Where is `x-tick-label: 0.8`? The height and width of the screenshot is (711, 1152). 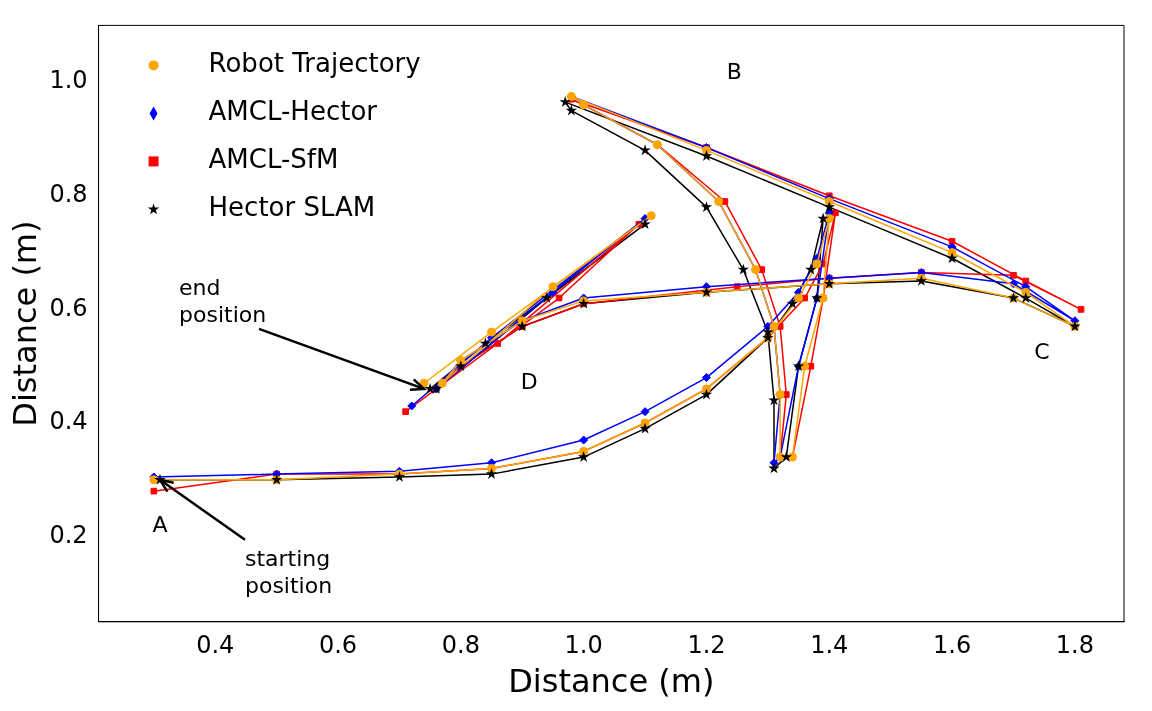 x-tick-label: 0.8 is located at coordinates (460, 645).